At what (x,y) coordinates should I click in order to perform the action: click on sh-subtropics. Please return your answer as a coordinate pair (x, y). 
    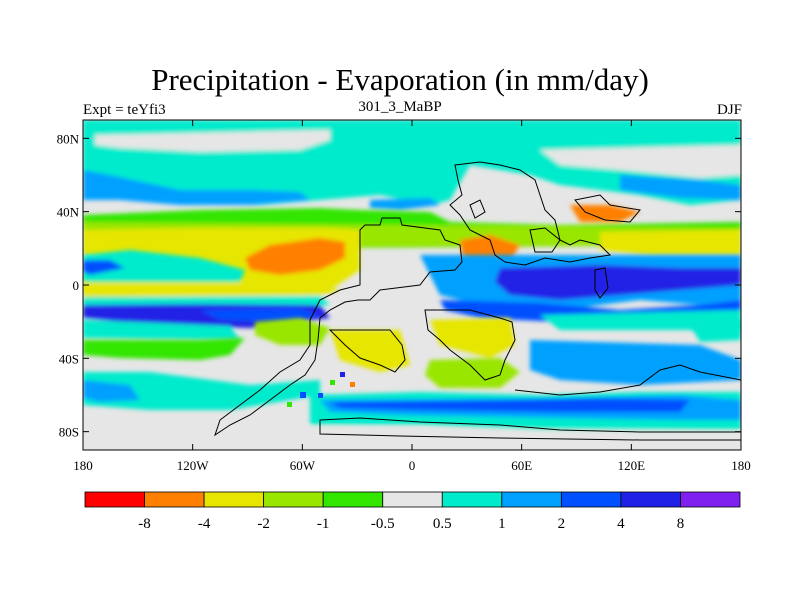
    Looking at the image, I should click on (412, 353).